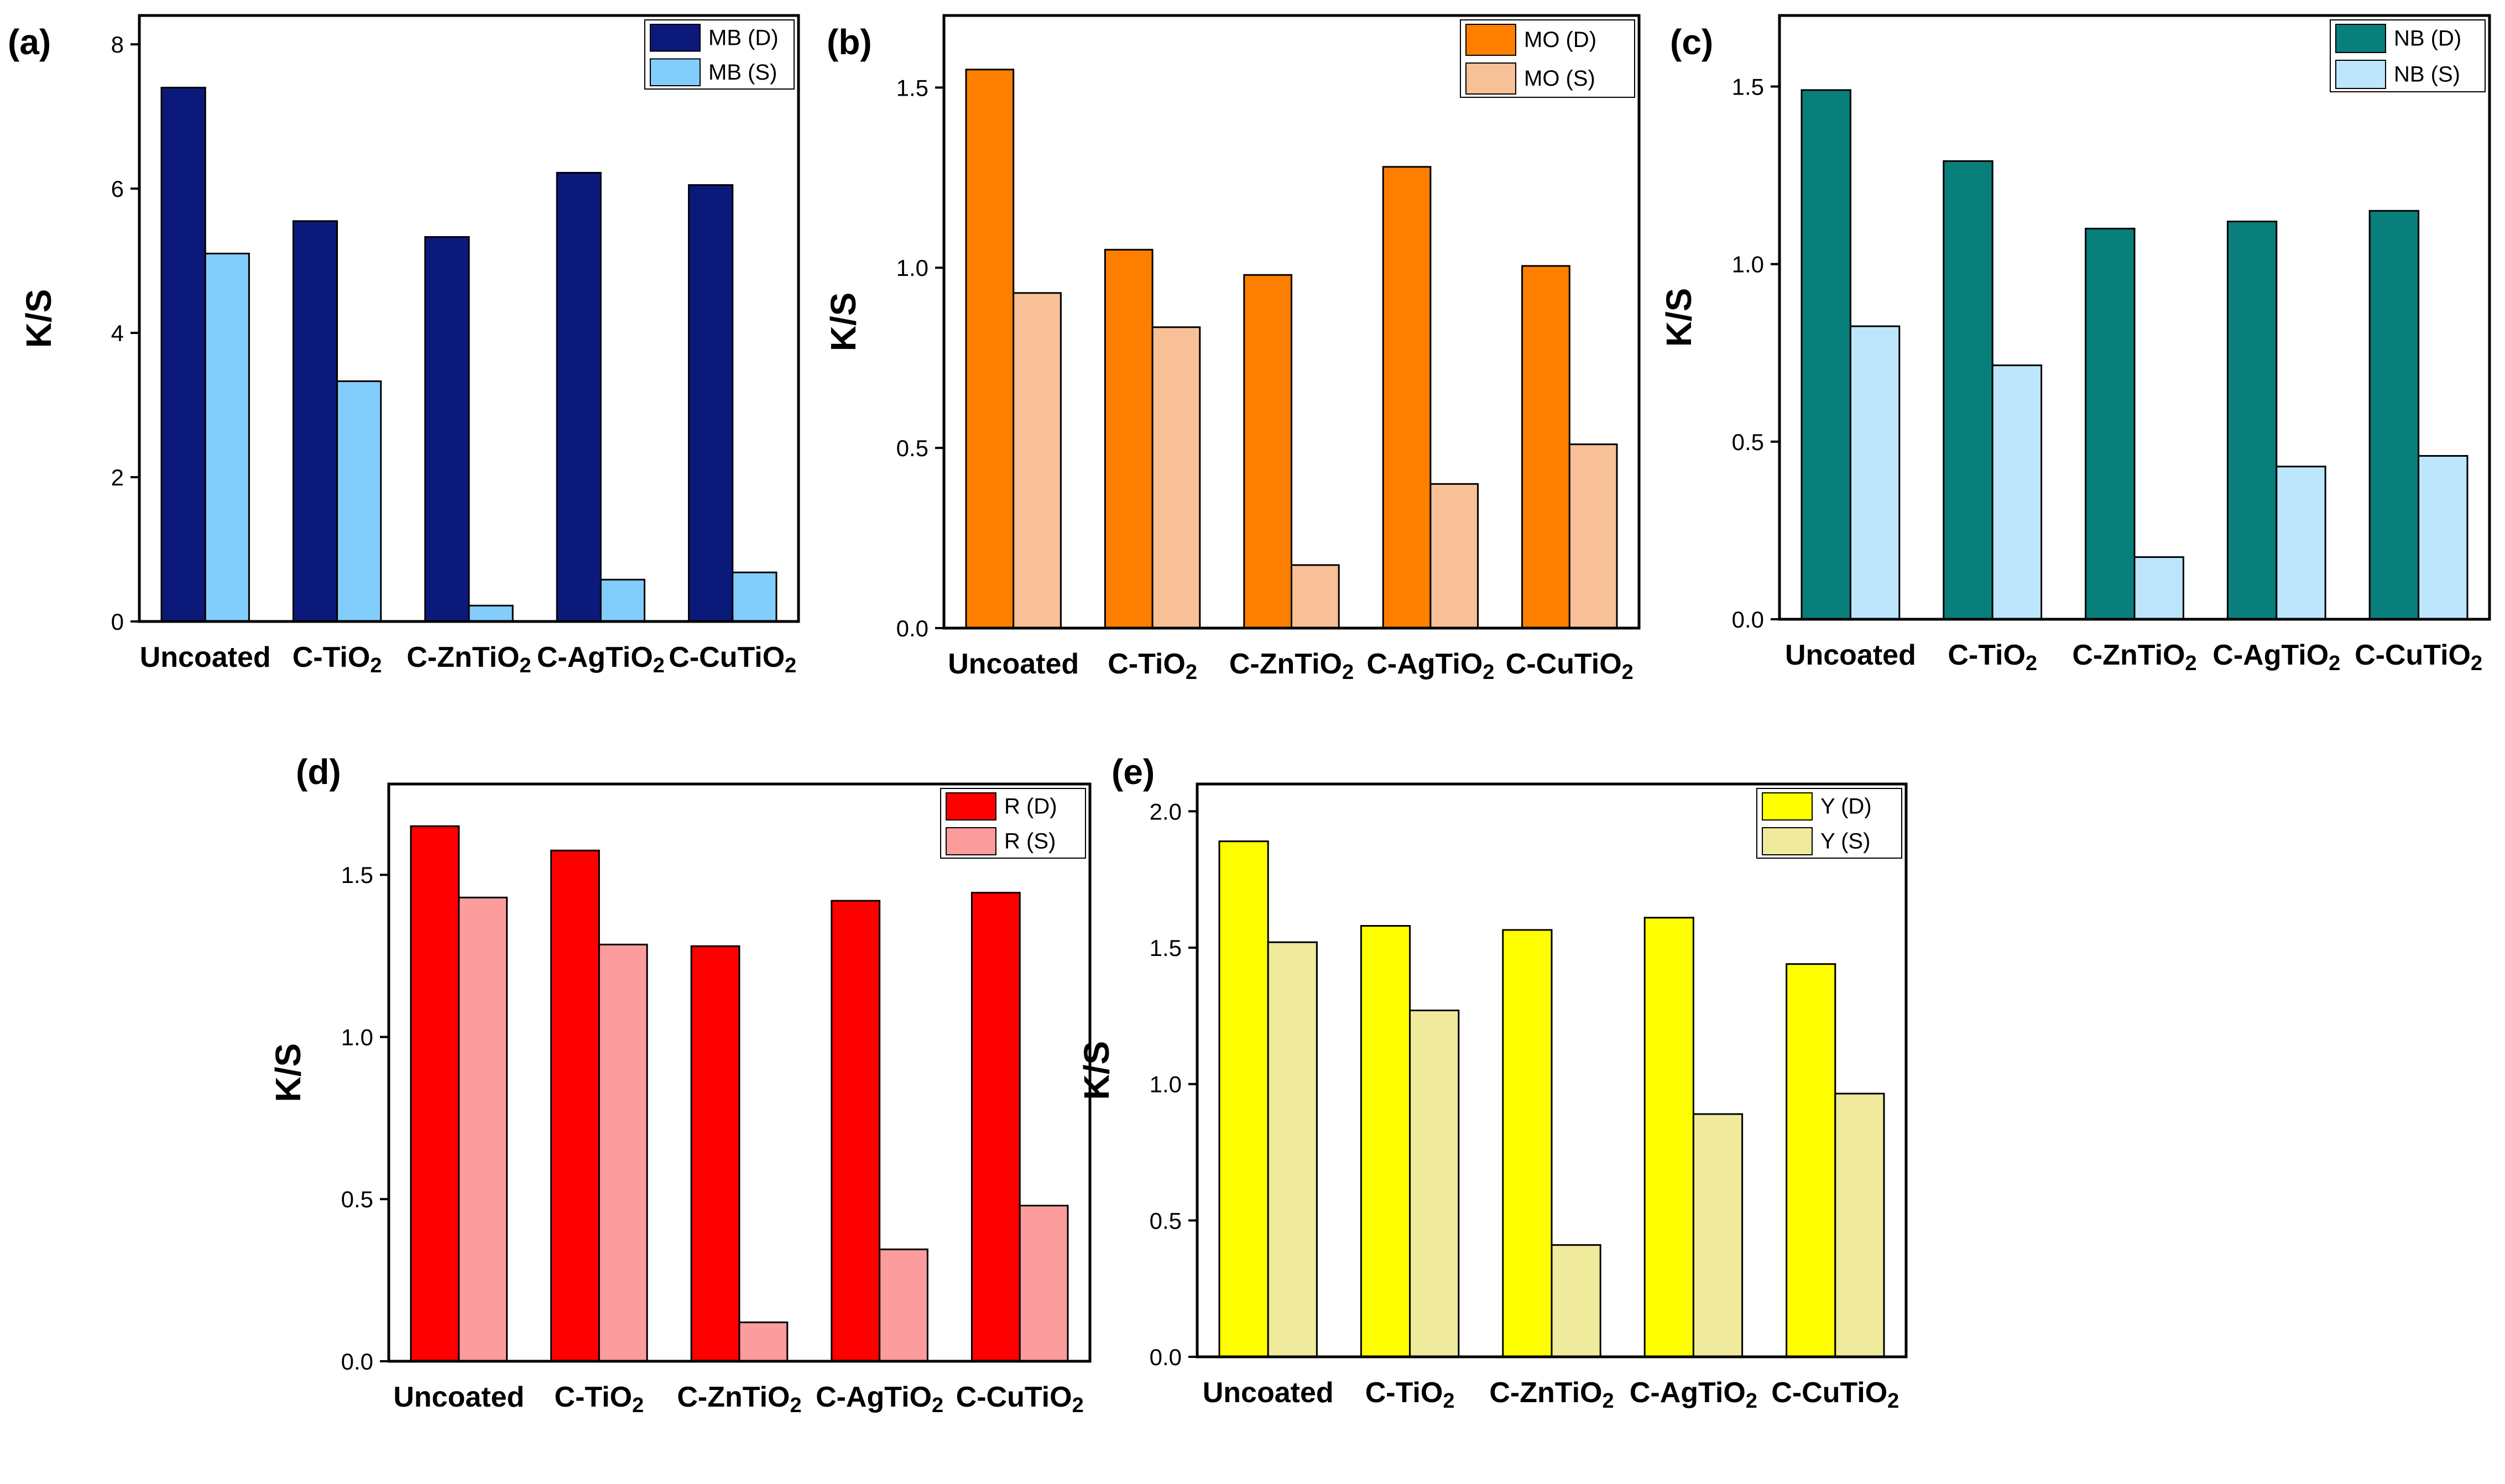 The height and width of the screenshot is (1484, 2505). Describe the element at coordinates (1560, 79) in the screenshot. I see `legend-label: MO (S)` at that location.